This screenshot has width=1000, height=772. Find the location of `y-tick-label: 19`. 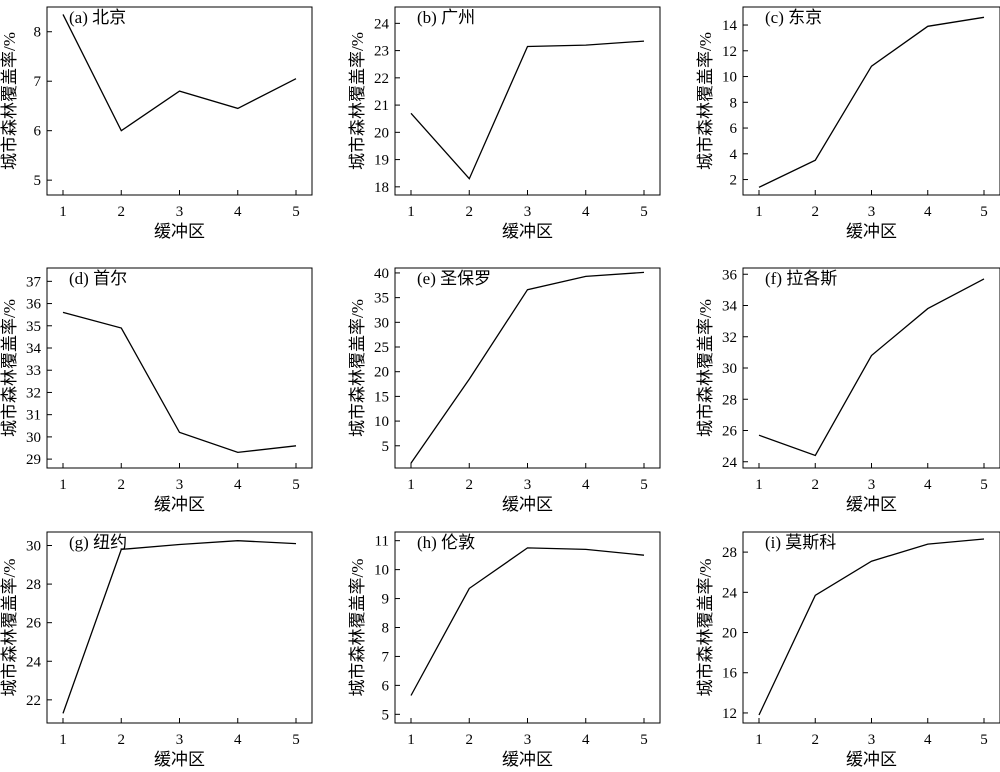

y-tick-label: 19 is located at coordinates (381, 161).